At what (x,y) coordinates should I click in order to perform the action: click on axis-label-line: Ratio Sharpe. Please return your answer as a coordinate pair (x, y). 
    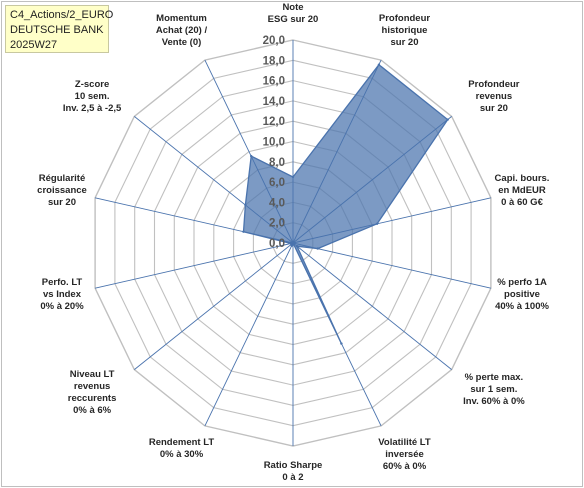
    Looking at the image, I should click on (293, 465).